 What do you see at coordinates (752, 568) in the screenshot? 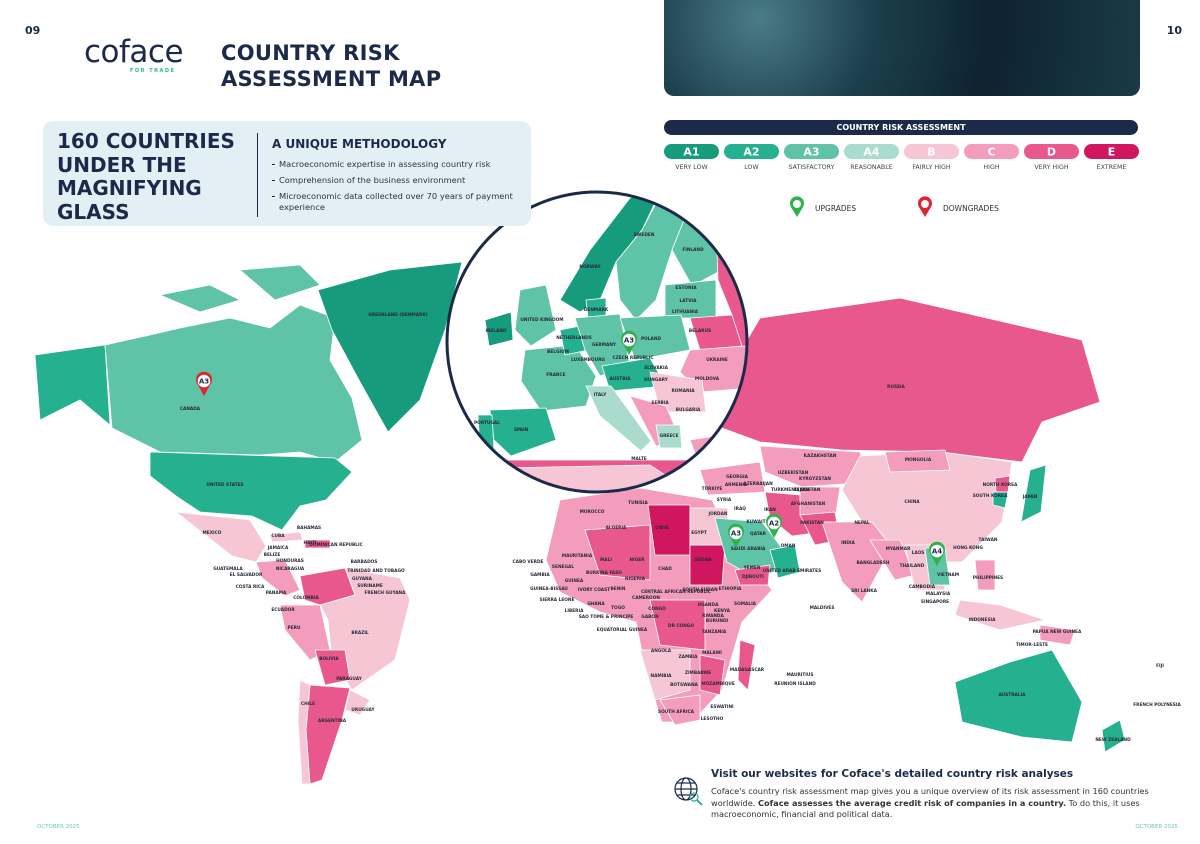
I see `country-label: YEMEN` at bounding box center [752, 568].